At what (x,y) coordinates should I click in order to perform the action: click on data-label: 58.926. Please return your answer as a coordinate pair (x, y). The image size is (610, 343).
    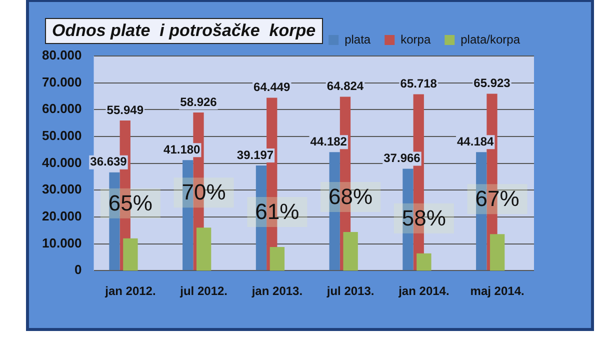
    Looking at the image, I should click on (199, 101).